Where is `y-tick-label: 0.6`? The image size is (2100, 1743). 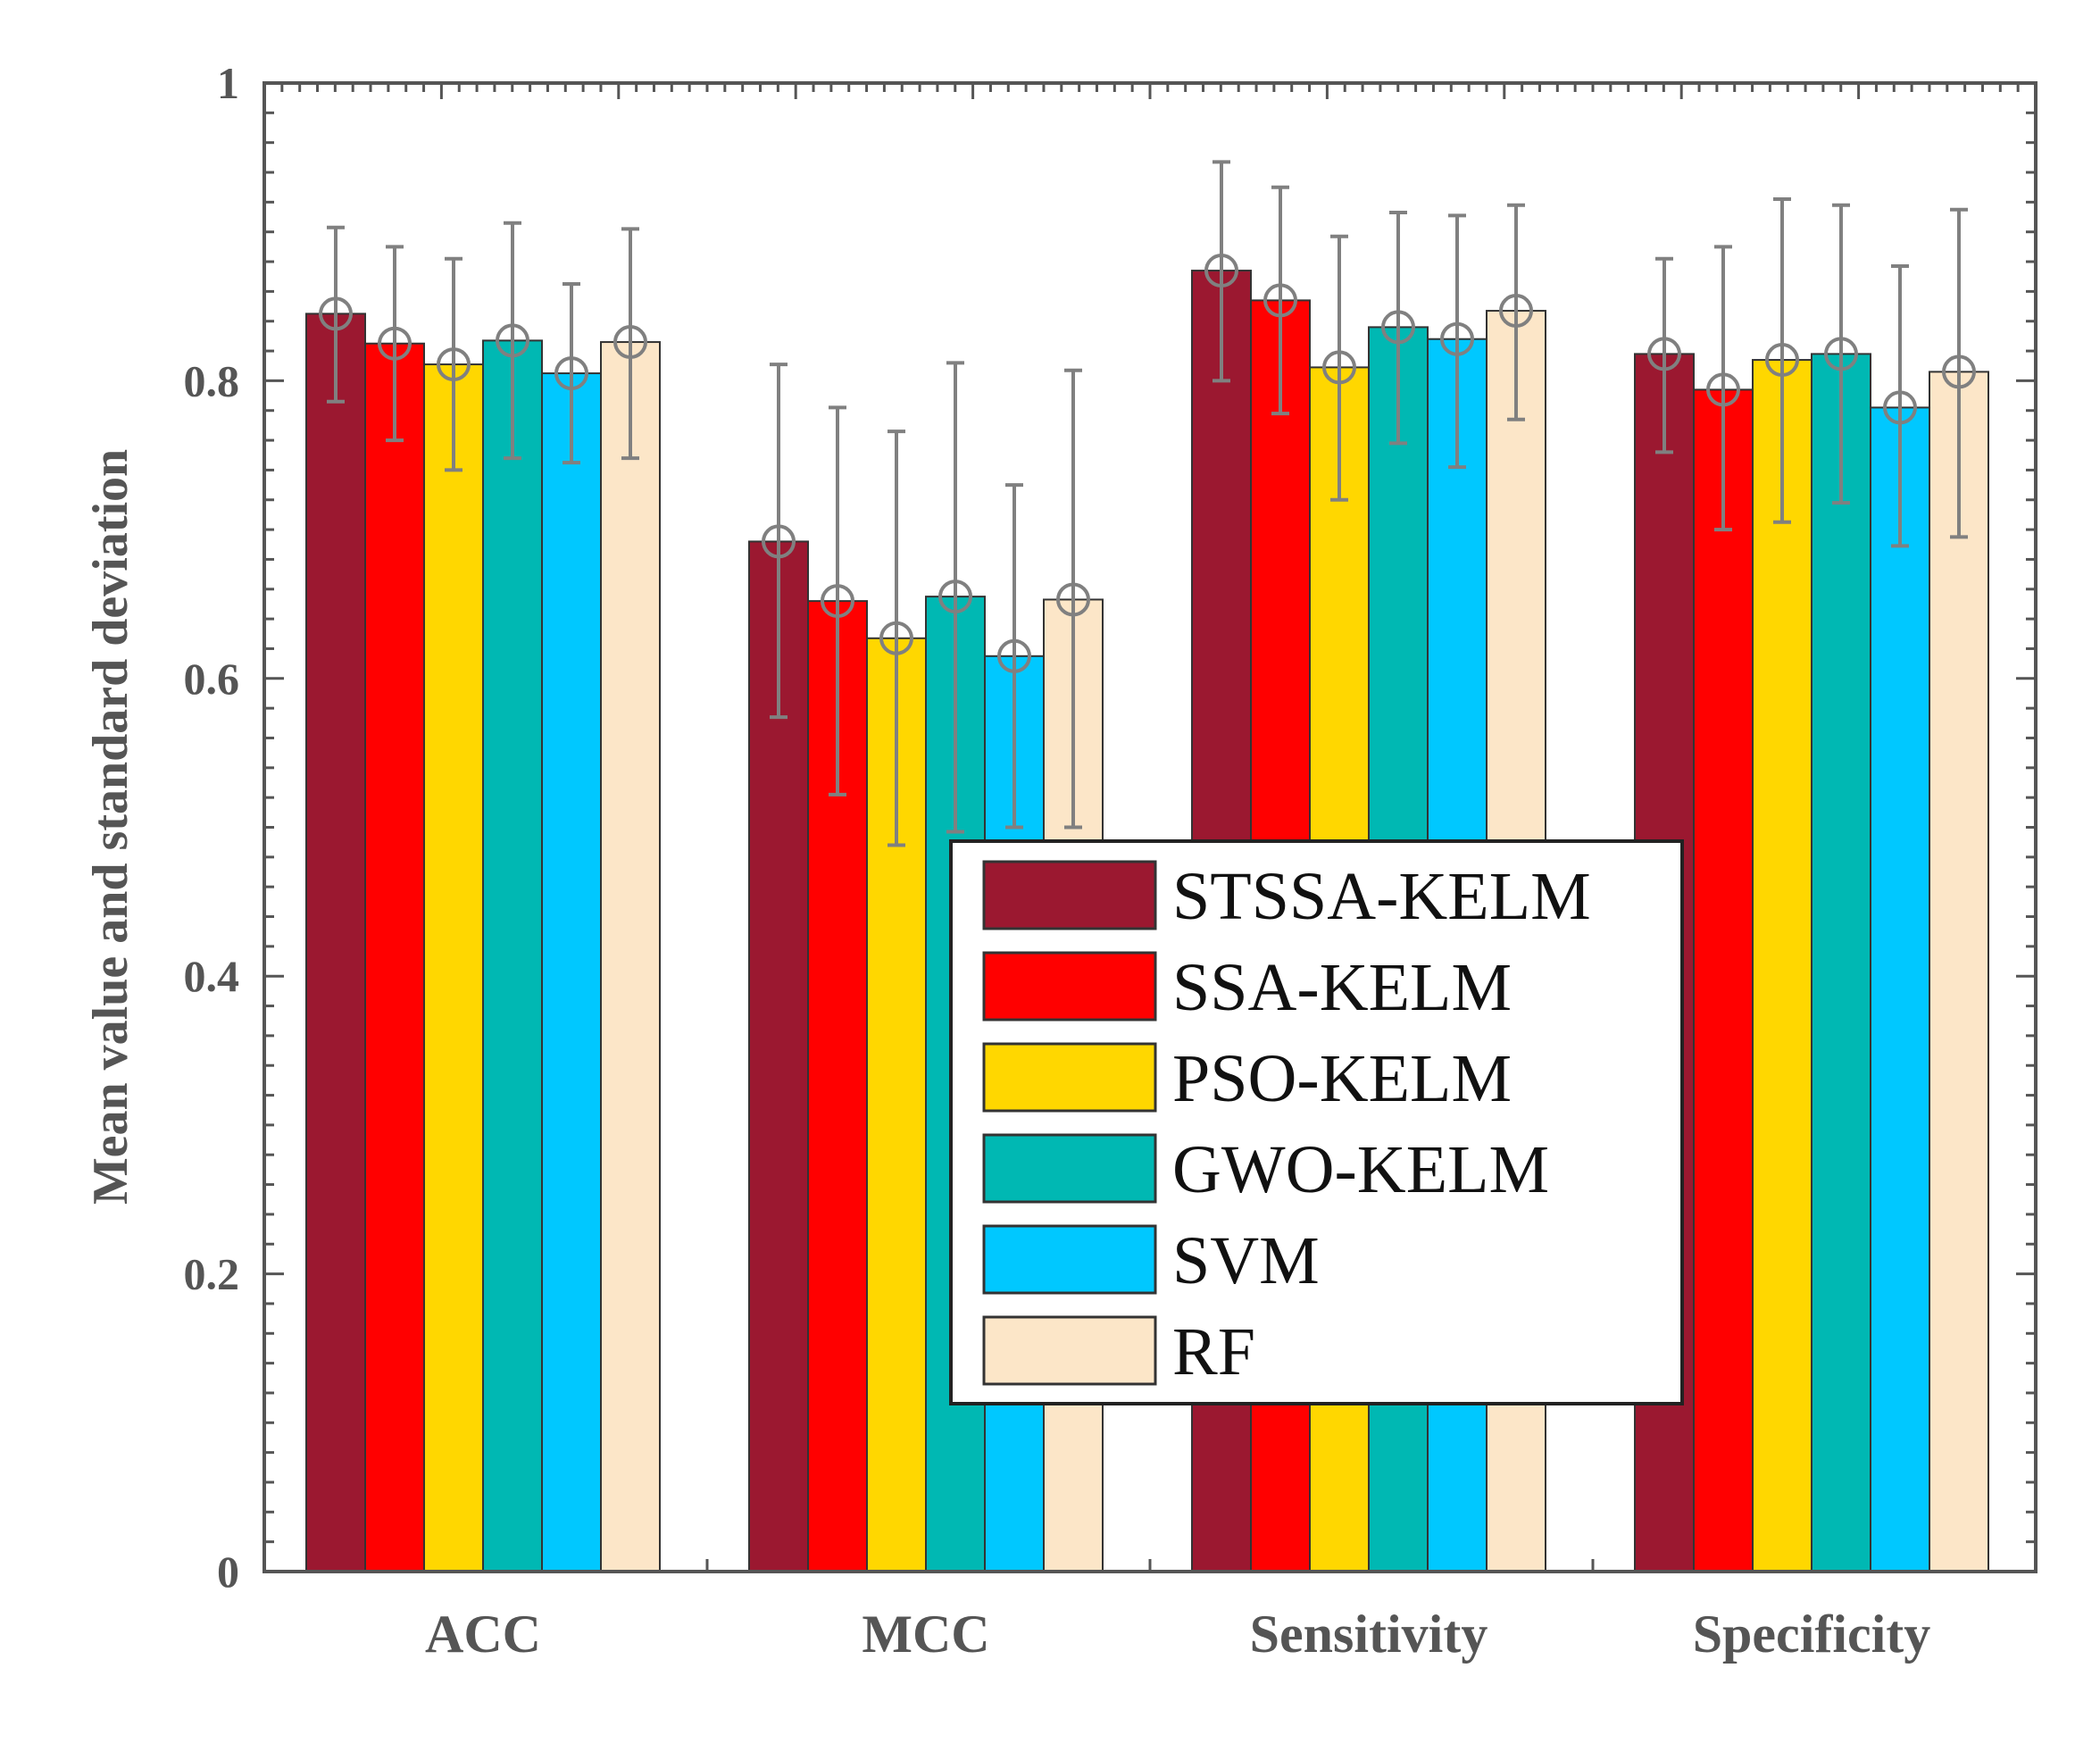 y-tick-label: 0.6 is located at coordinates (212, 679).